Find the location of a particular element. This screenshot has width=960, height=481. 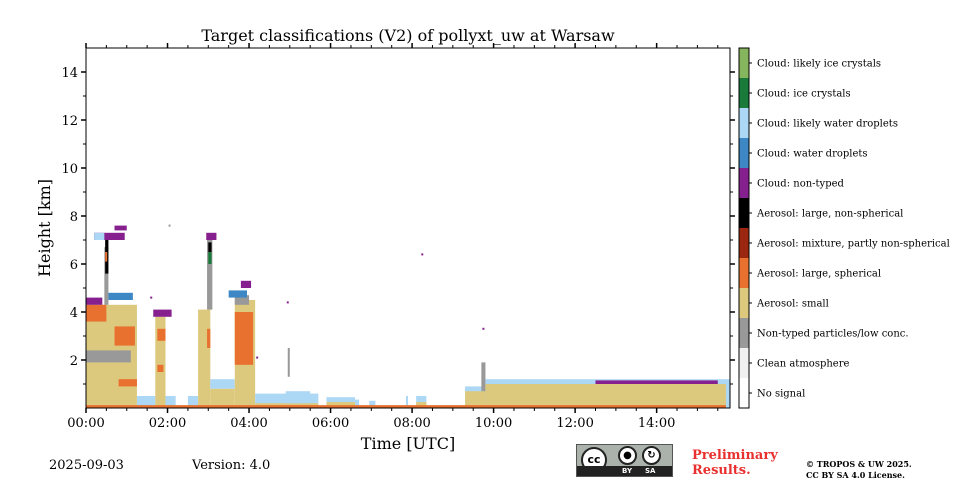

sa-label: SA is located at coordinates (650, 471).